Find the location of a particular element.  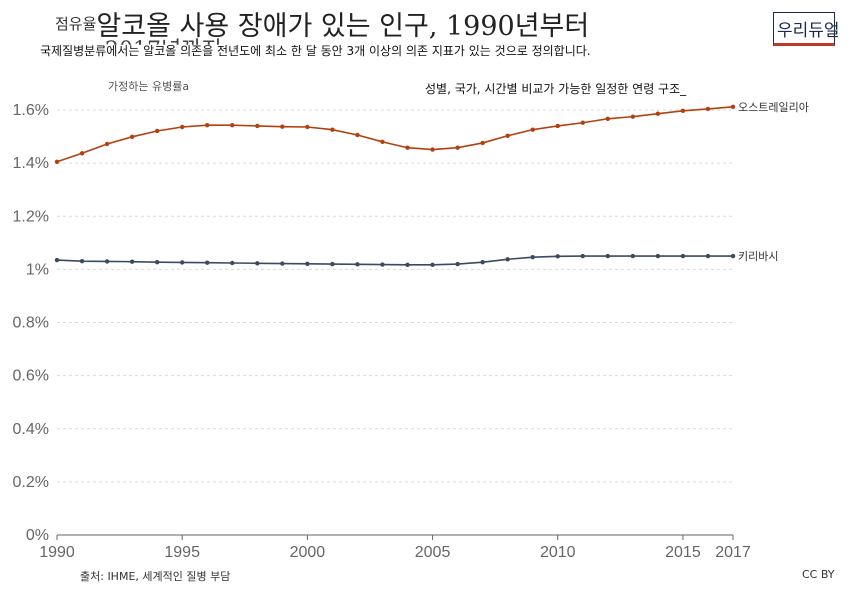

y-tick-label: 0.4% is located at coordinates (31, 429).